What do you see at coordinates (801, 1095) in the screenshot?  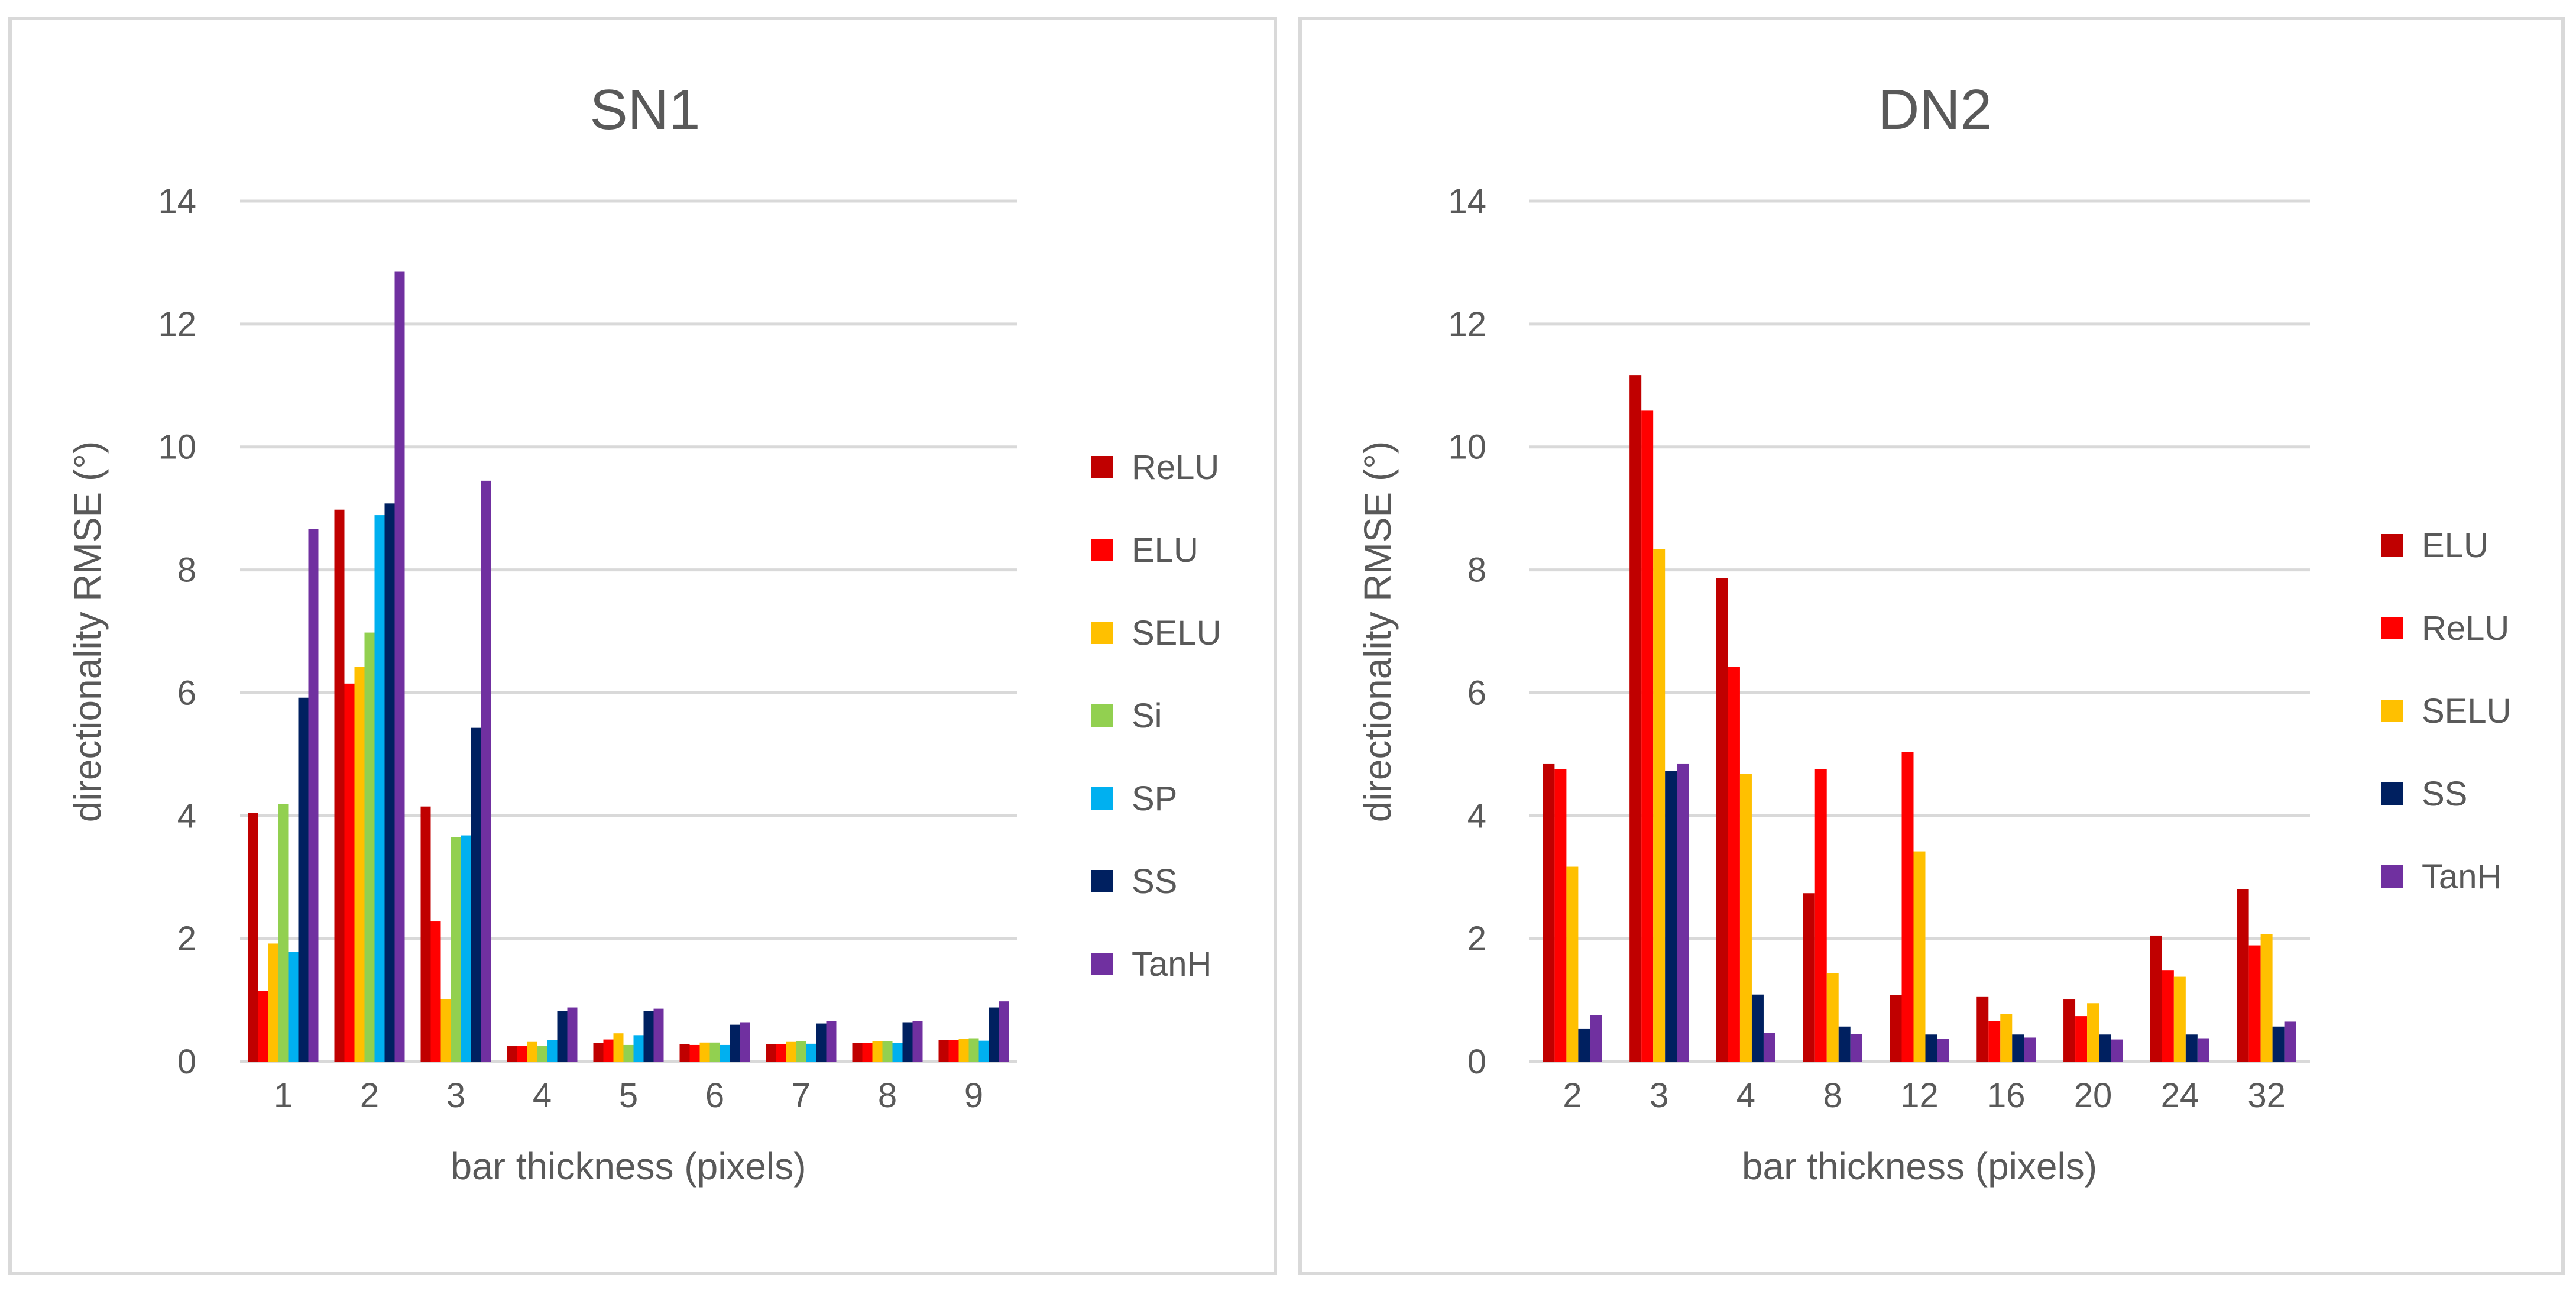 I see `x-tick-label: 7` at bounding box center [801, 1095].